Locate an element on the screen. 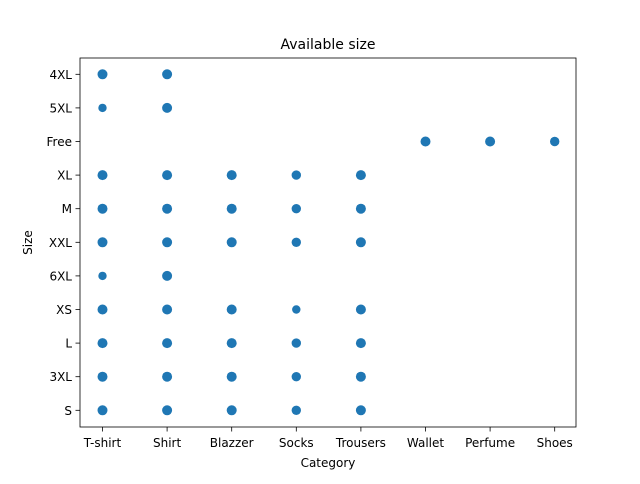  point-socks-l is located at coordinates (296, 343).